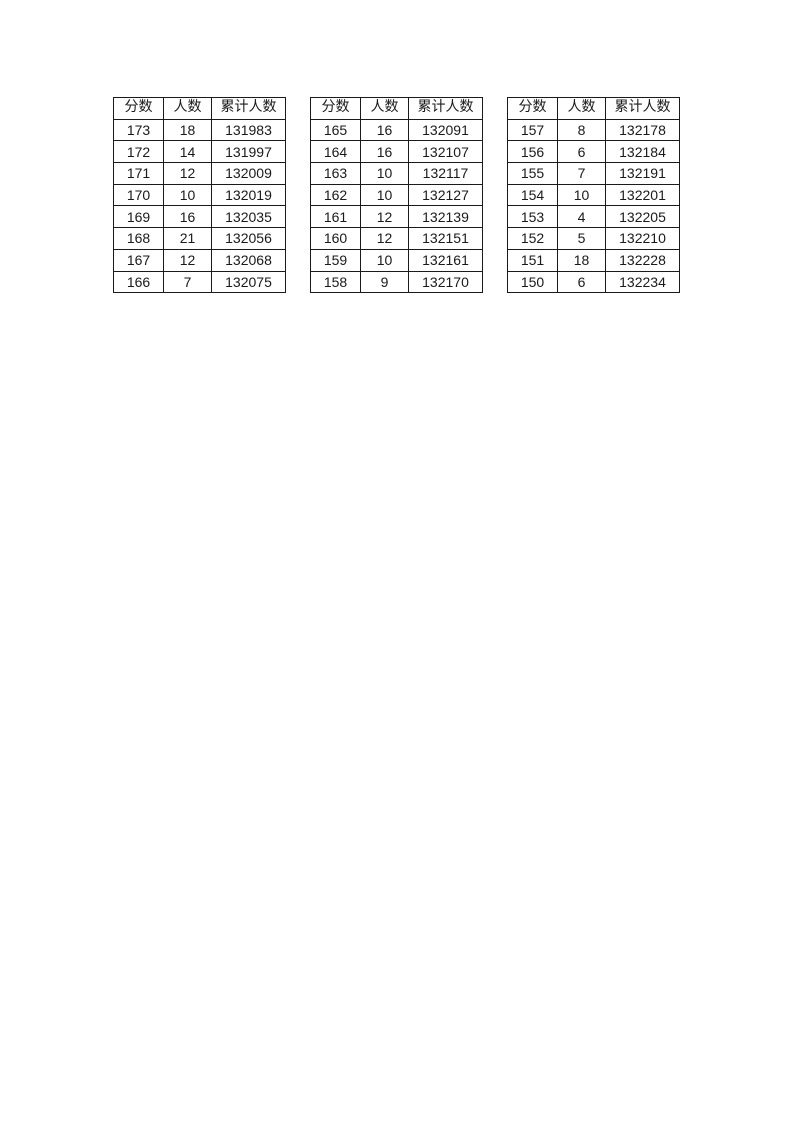 Image resolution: width=799 pixels, height=1131 pixels. I want to click on table-row: 162 10 132127, so click(396, 195).